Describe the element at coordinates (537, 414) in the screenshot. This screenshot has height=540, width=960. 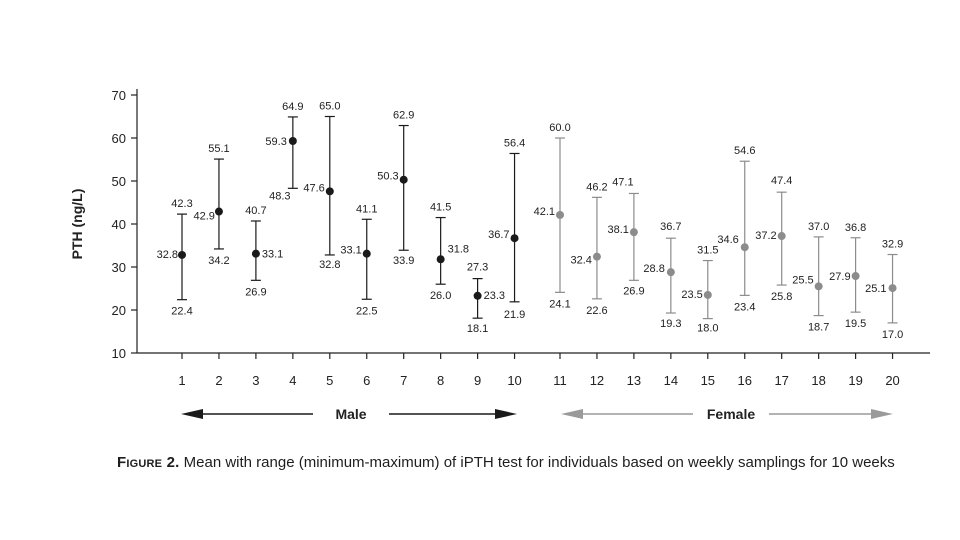
I see `group-arrows: Male Female` at that location.